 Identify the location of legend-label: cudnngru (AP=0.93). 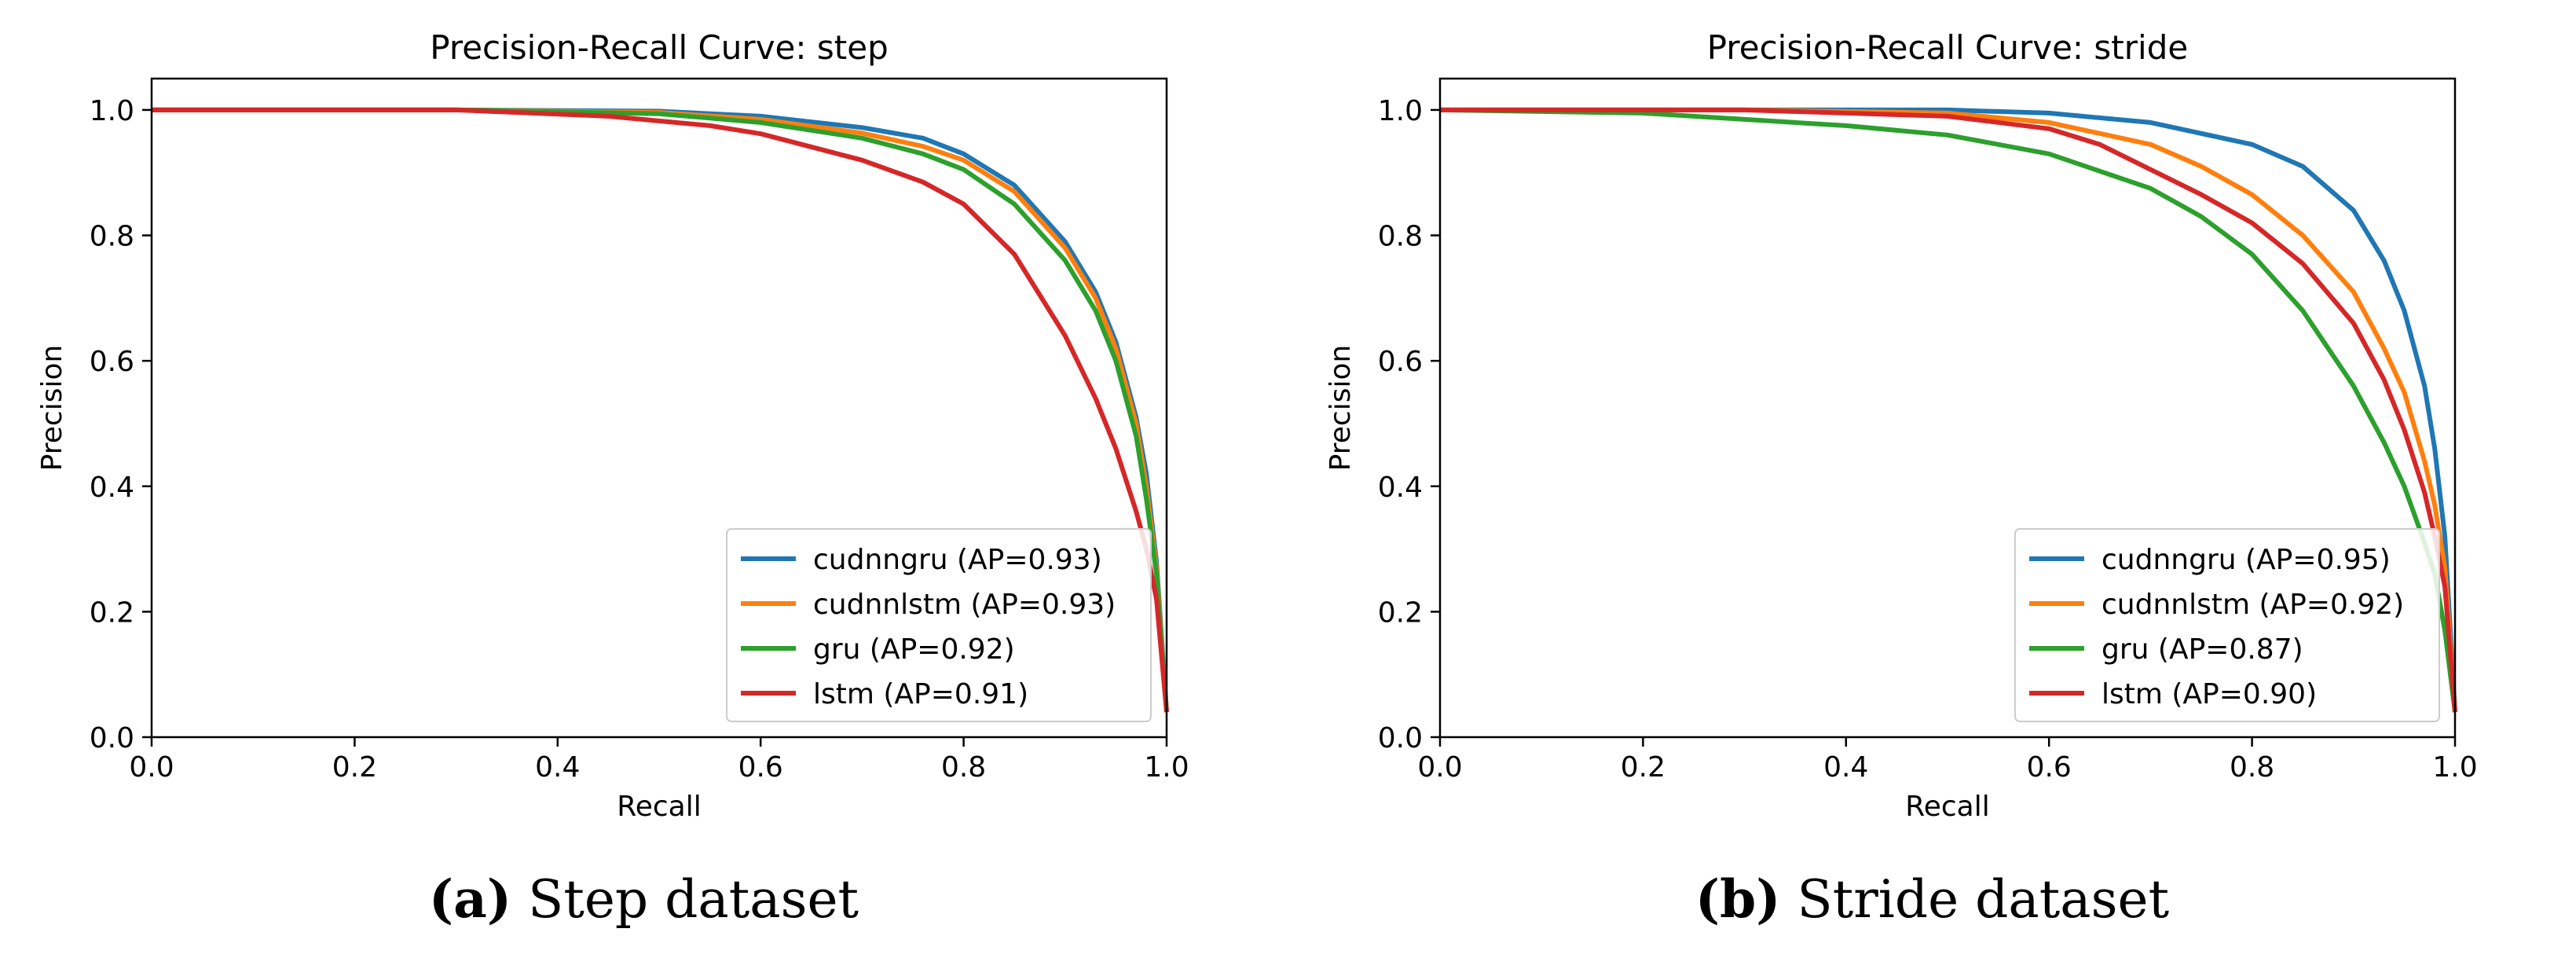
(957, 560).